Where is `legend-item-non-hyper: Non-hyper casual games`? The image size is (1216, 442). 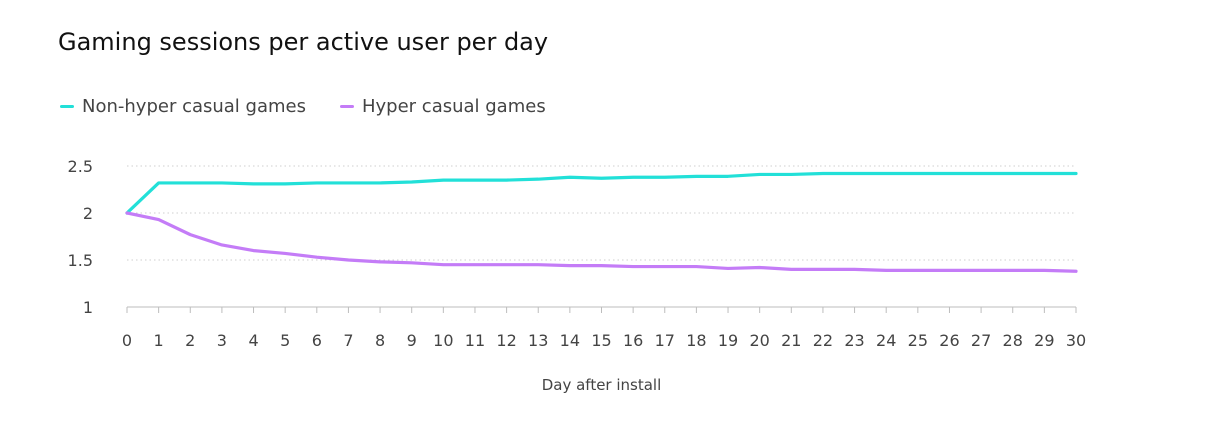
legend-item-non-hyper: Non-hyper casual games is located at coordinates (183, 106).